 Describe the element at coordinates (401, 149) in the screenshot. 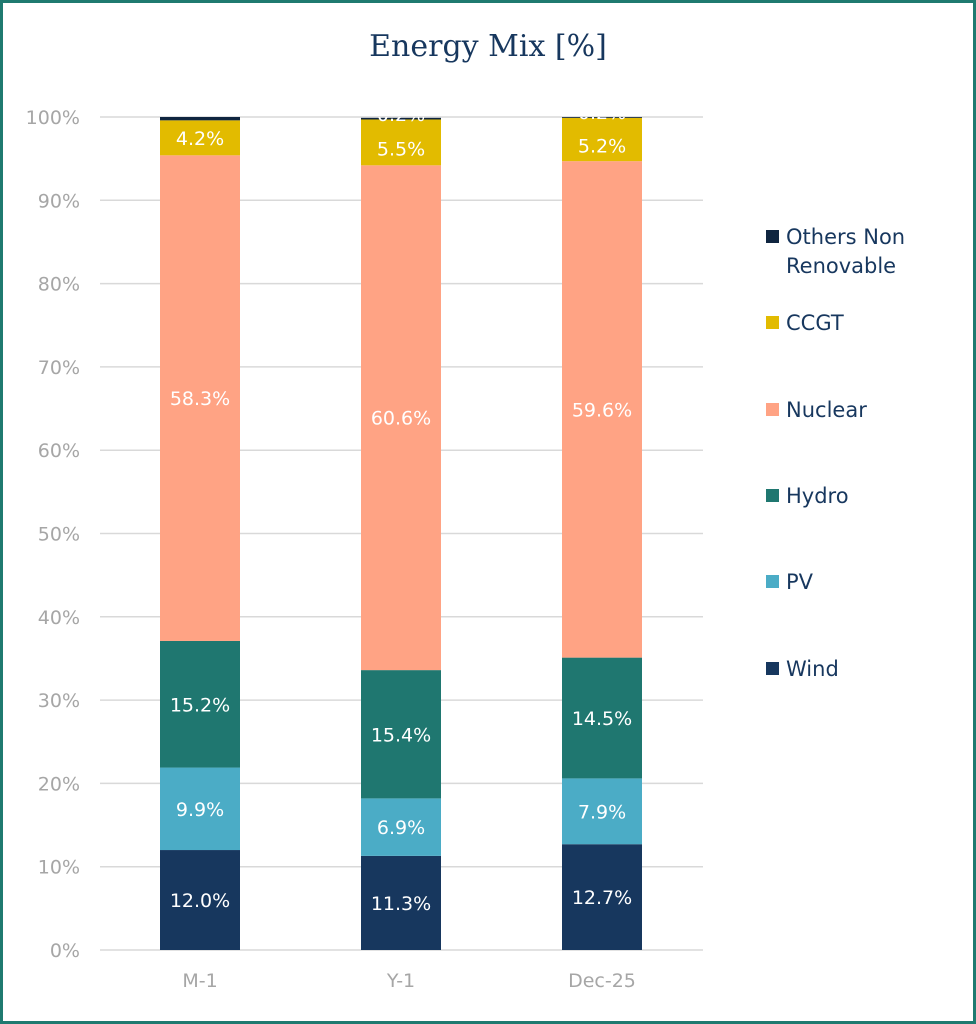

I see `data-label: 5.5%` at that location.